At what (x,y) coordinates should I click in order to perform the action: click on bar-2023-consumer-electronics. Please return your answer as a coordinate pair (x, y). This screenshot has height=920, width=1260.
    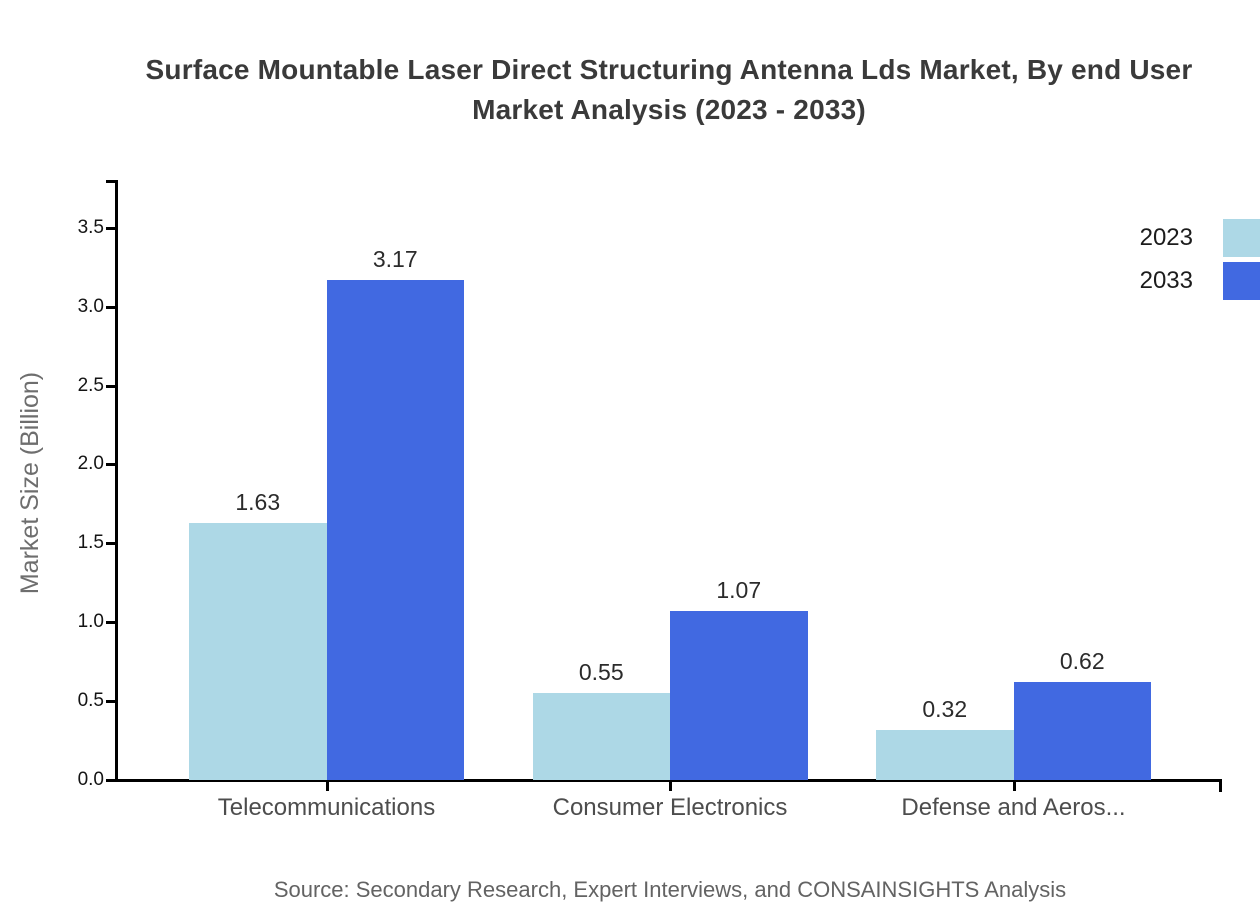
    Looking at the image, I should click on (601, 736).